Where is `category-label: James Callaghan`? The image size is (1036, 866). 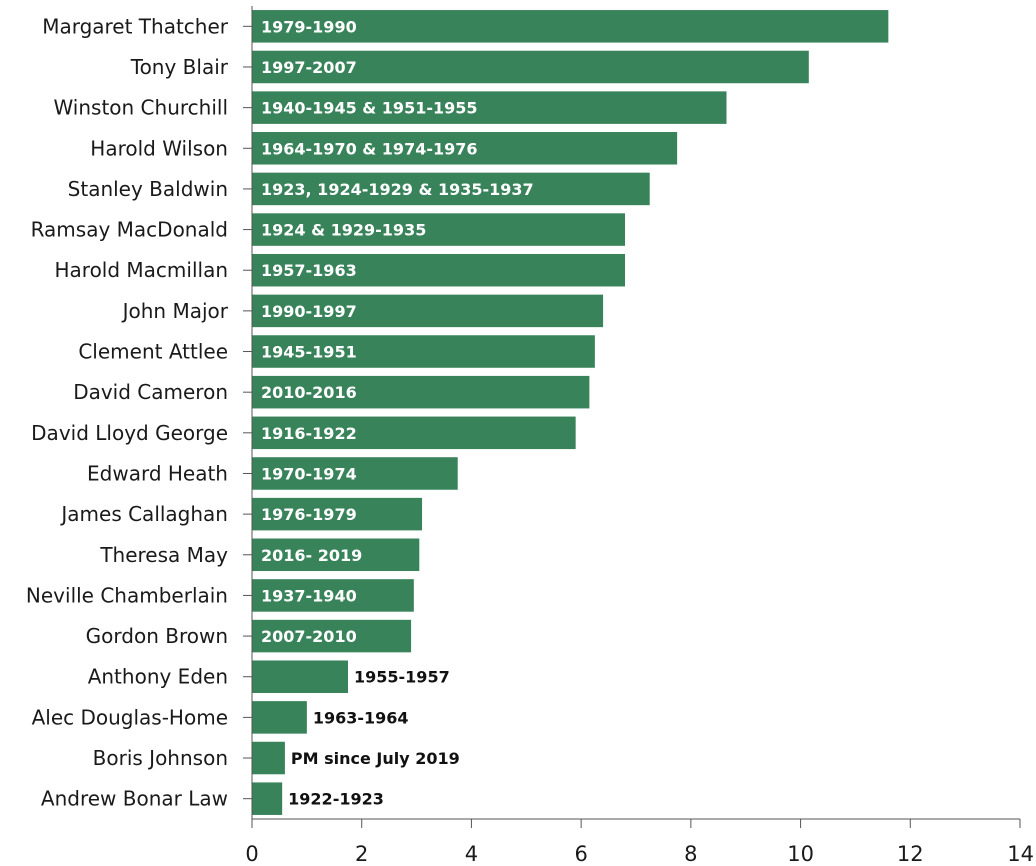
category-label: James Callaghan is located at coordinates (143, 514).